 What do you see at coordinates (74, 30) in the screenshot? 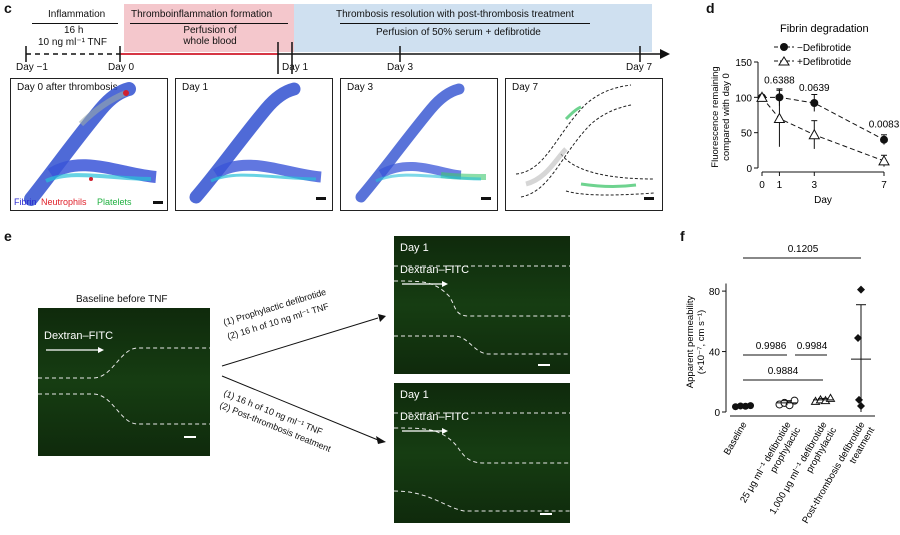
I see `inflammation-detail-1: 16 h` at bounding box center [74, 30].